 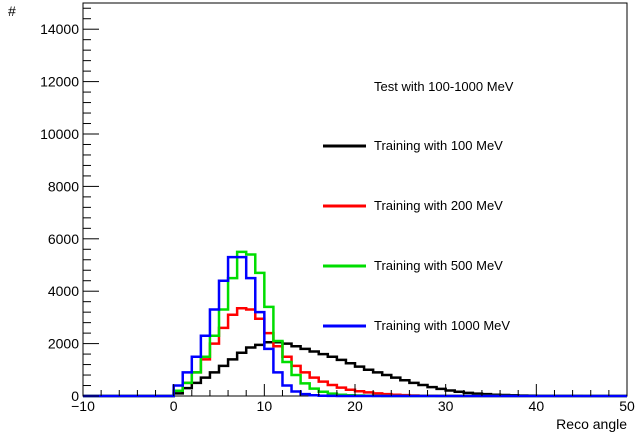 I want to click on x-tick-label: 20, so click(x=355, y=406).